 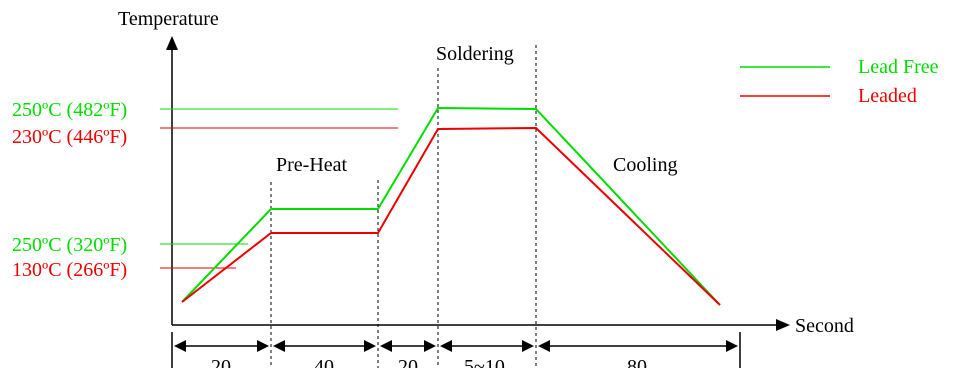 What do you see at coordinates (172, 43) in the screenshot?
I see `y-axis-arrowhead` at bounding box center [172, 43].